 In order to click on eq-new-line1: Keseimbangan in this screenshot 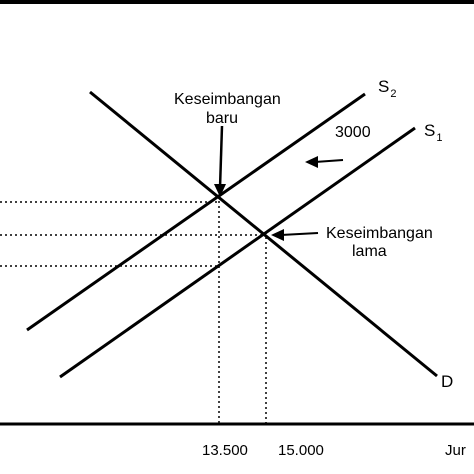, I will do `click(227, 99)`.